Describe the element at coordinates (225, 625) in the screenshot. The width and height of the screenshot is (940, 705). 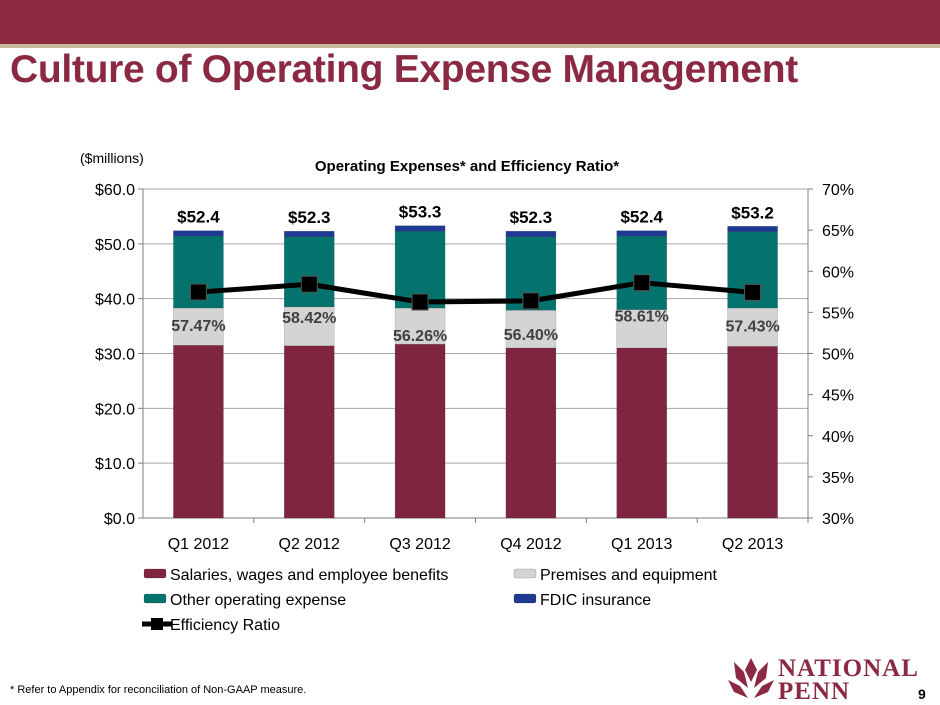
I see `legend-efficiency-ratio-label: Efficiency Ratio` at that location.